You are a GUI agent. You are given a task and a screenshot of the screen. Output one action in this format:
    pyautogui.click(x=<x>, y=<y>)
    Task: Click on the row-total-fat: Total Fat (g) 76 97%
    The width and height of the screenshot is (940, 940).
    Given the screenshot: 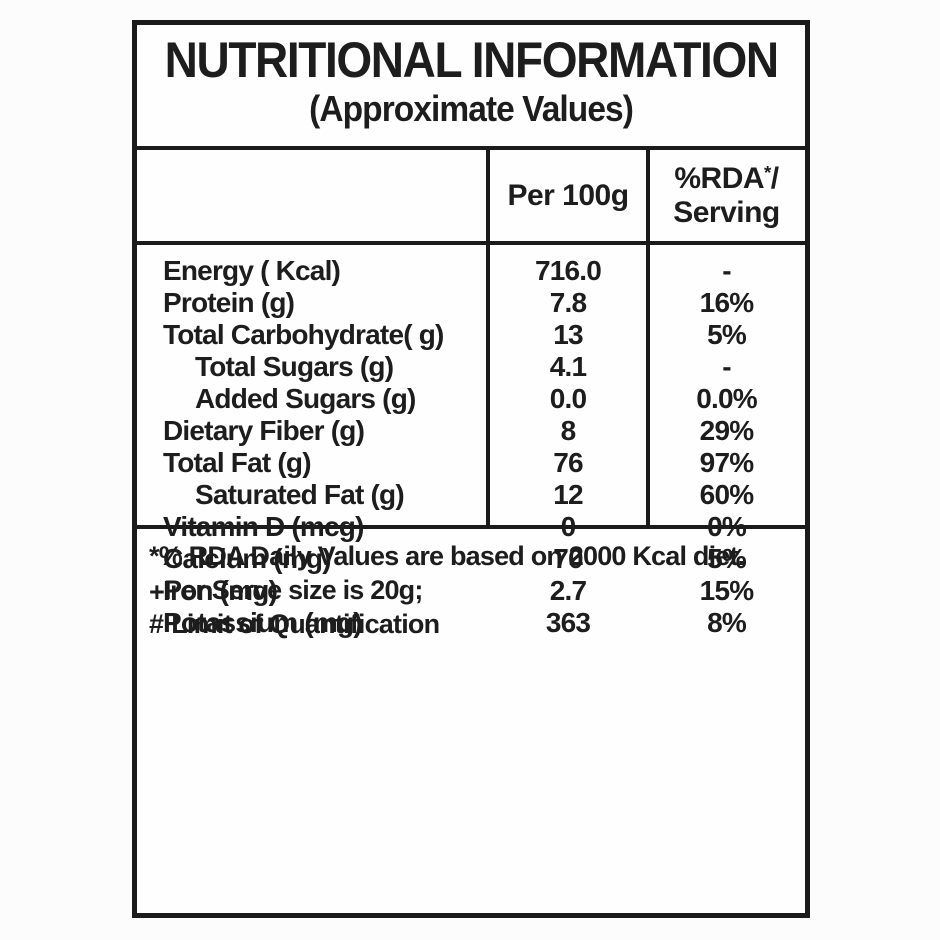 What is the action you would take?
    pyautogui.click(x=471, y=463)
    